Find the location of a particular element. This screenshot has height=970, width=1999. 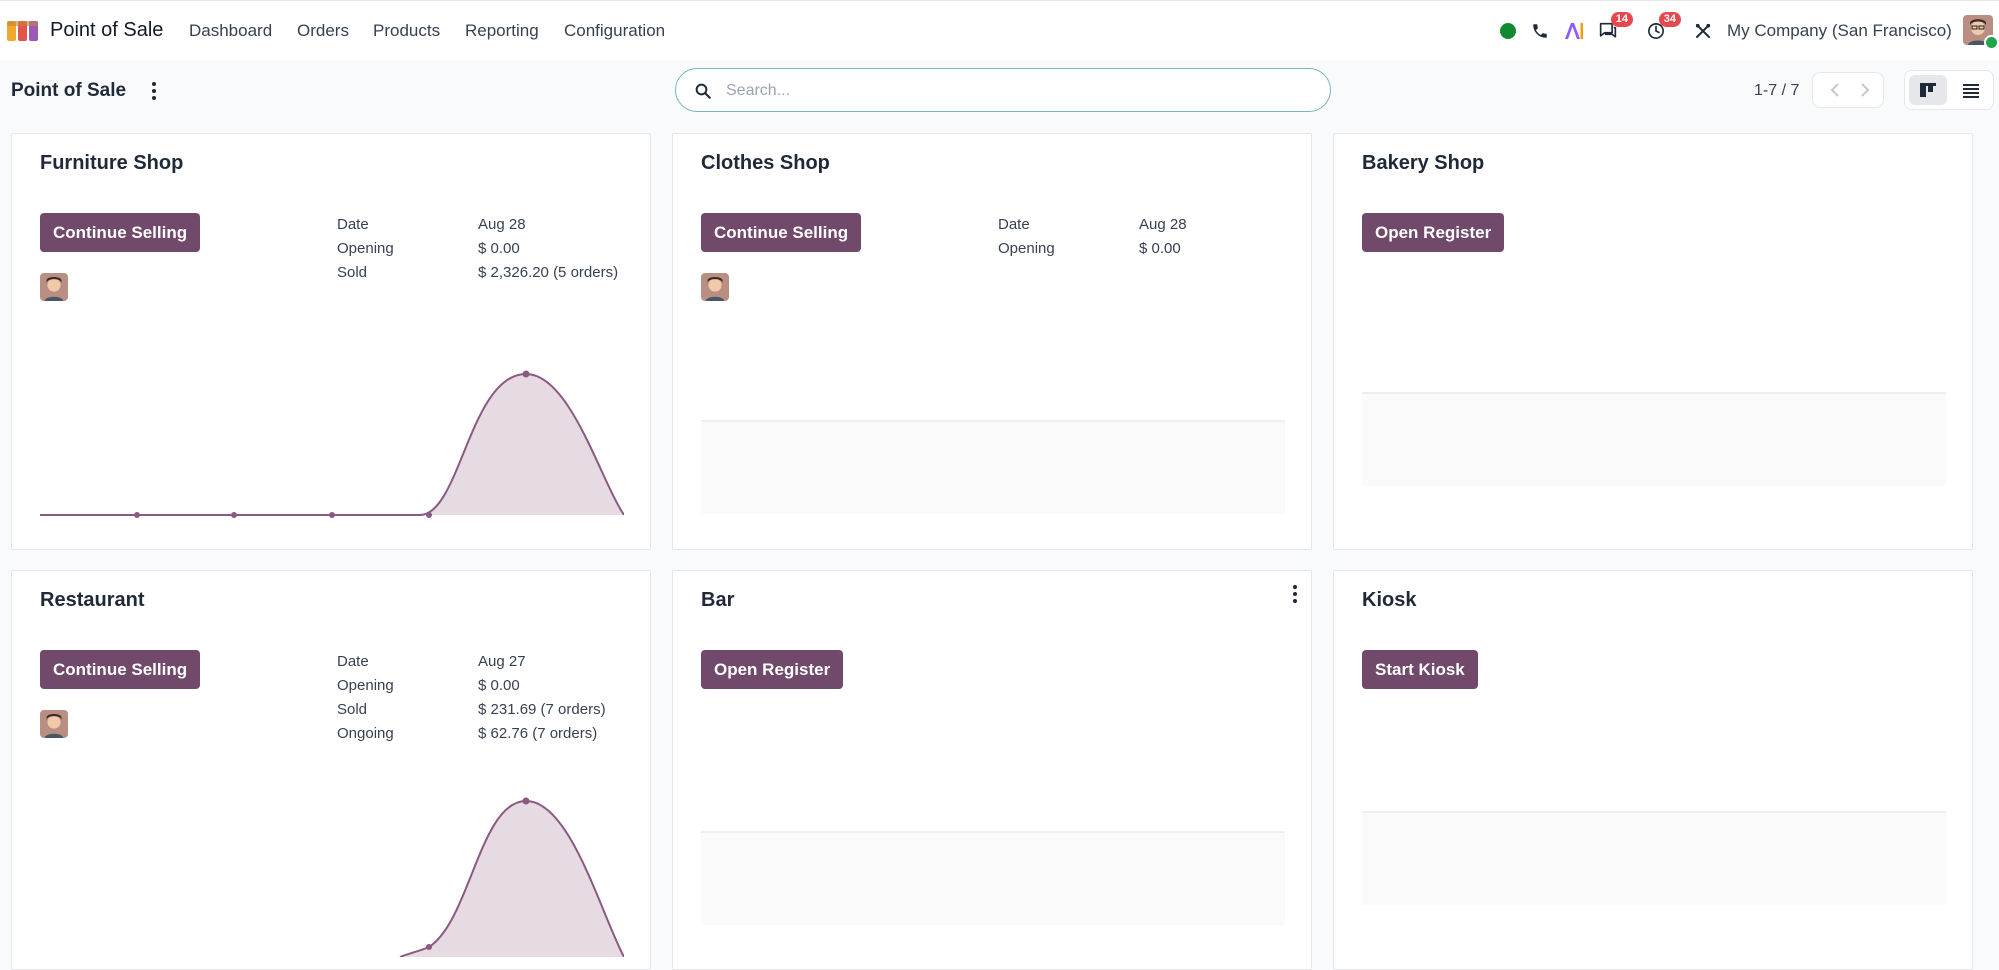

tools-icon is located at coordinates (1703, 30).